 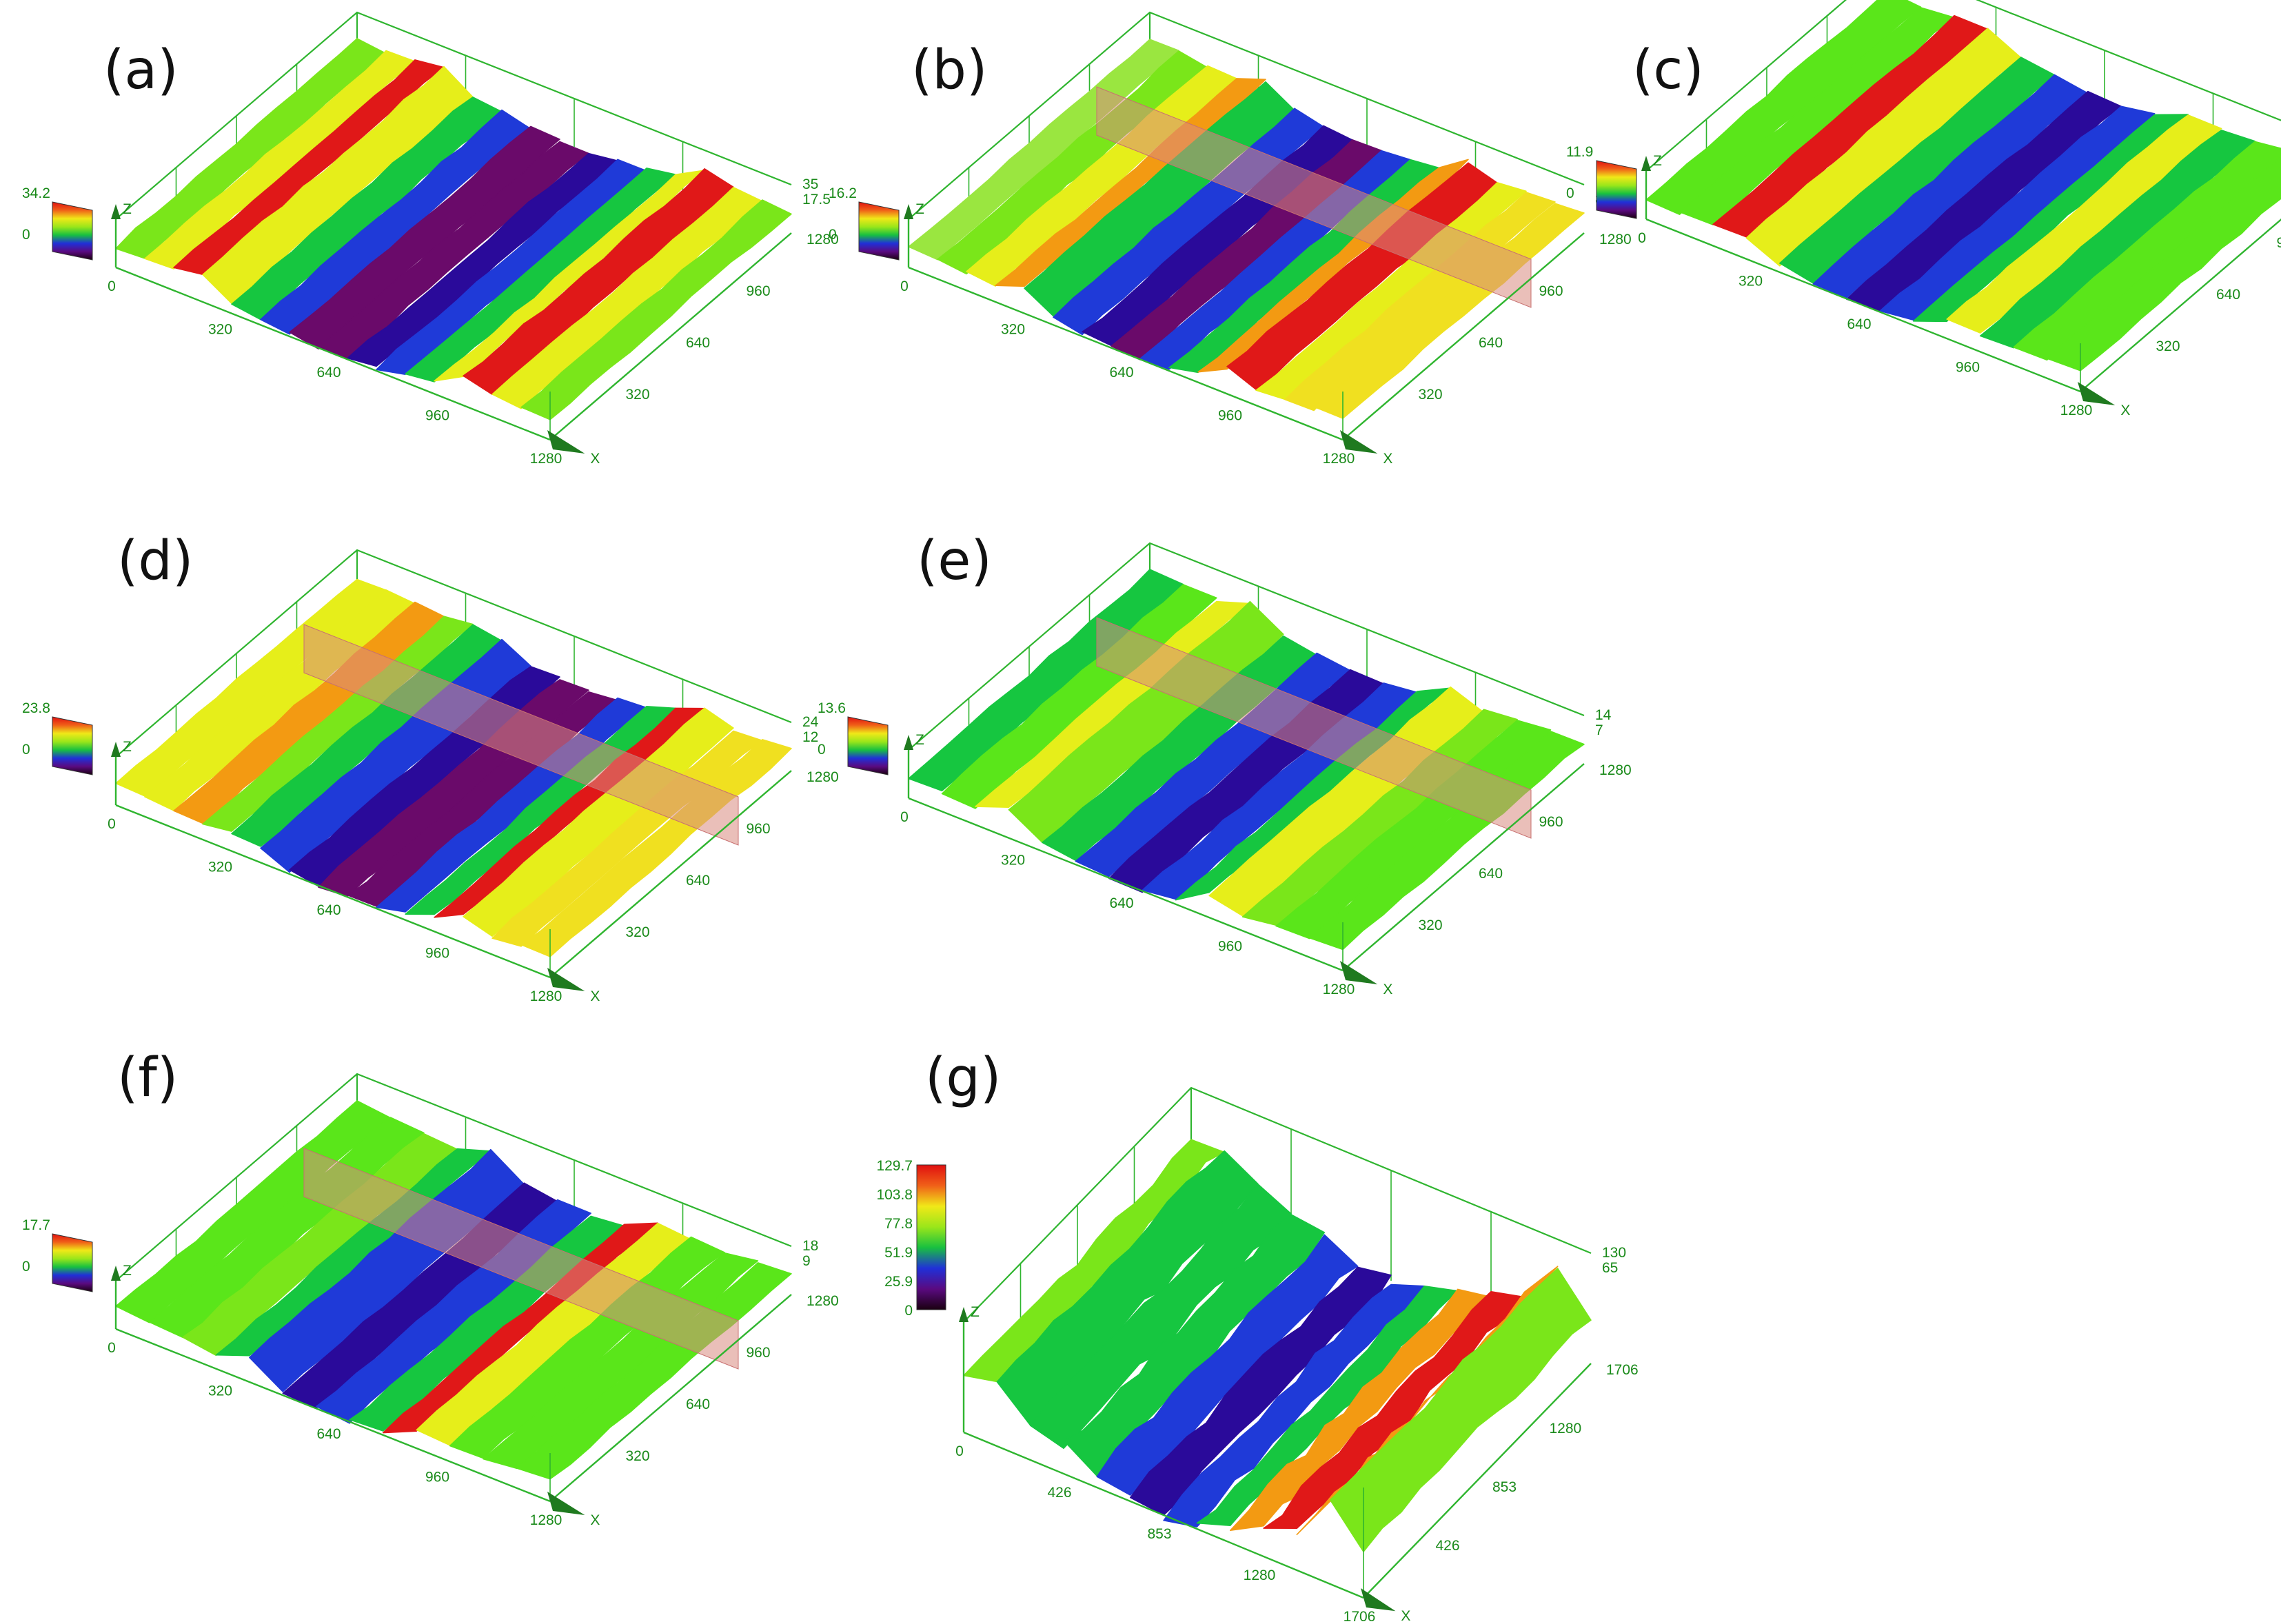 What do you see at coordinates (1963, 86) in the screenshot?
I see `box-top-back` at bounding box center [1963, 86].